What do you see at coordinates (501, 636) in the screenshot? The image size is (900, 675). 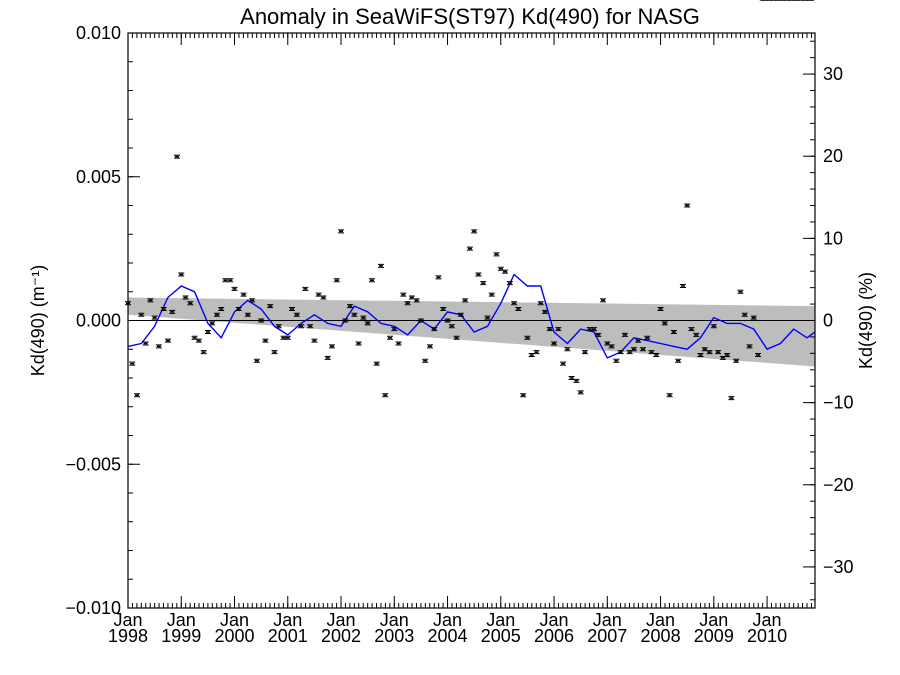 I see `x-tick-year-label: 2005` at bounding box center [501, 636].